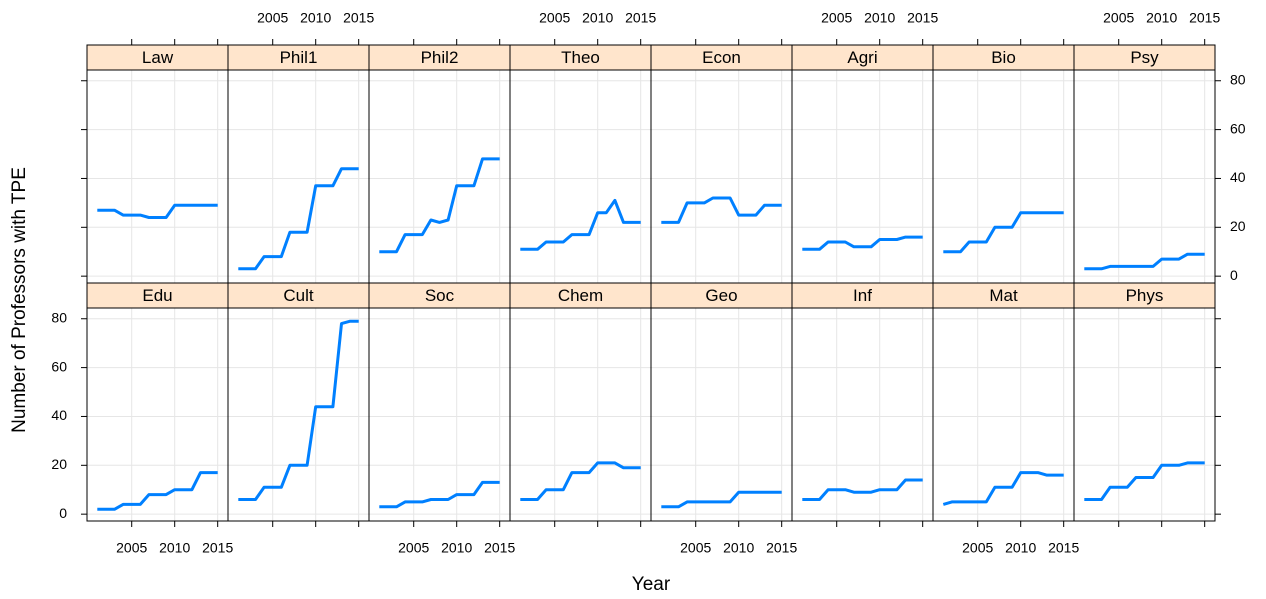 The image size is (1266, 599). I want to click on strip-label: Chem, so click(580, 295).